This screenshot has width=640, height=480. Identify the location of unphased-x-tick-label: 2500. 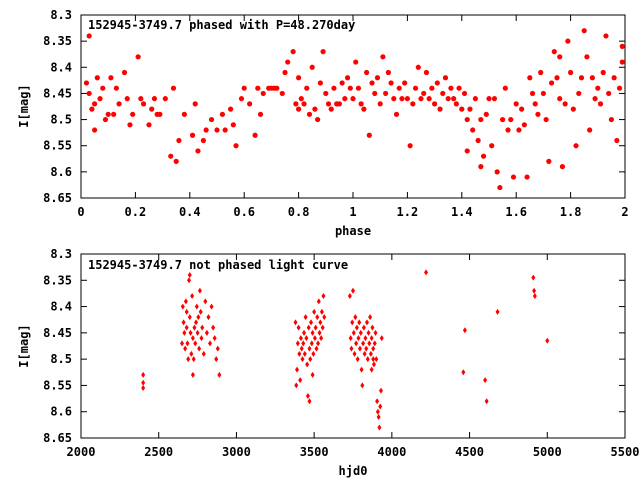
(158, 452).